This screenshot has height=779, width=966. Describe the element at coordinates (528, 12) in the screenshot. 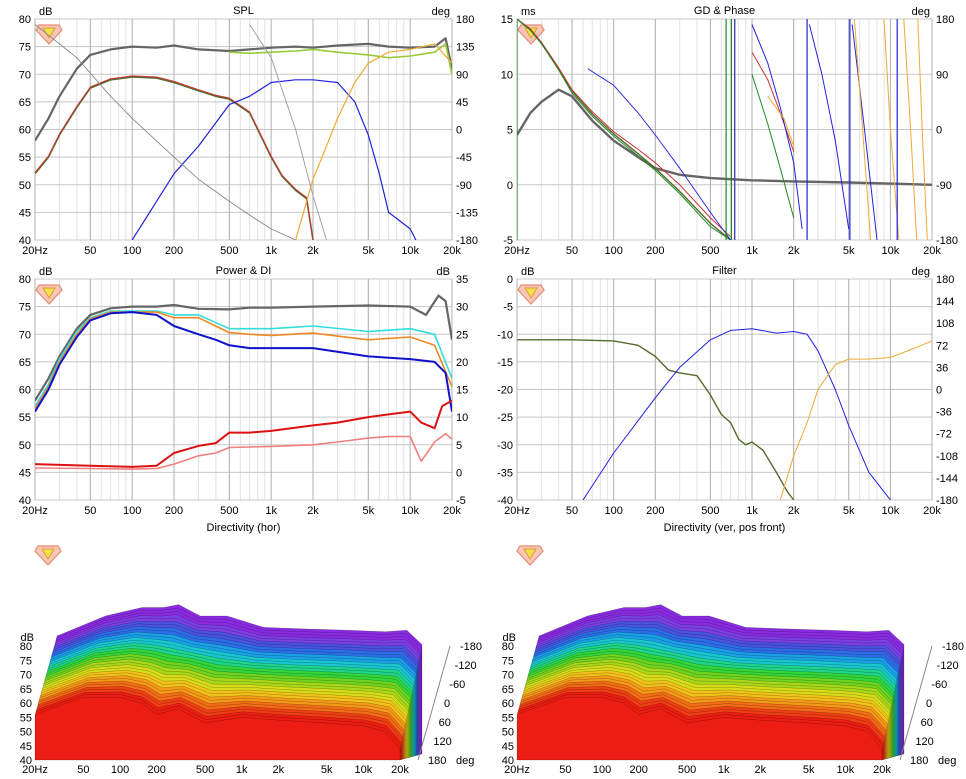

I see `y-axis-unit: ms` at that location.